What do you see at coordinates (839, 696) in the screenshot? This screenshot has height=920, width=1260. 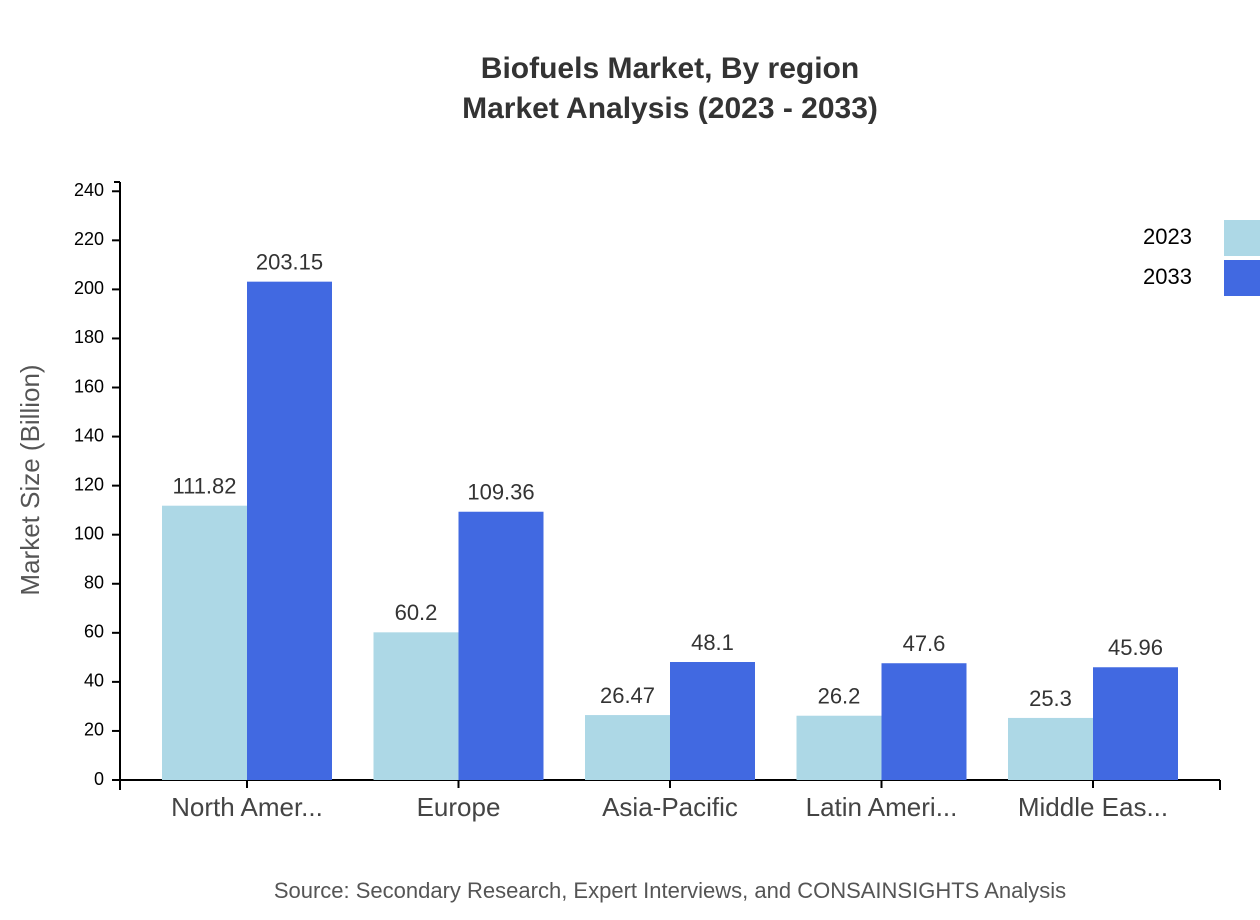 I see `value-label: 26.2` at bounding box center [839, 696].